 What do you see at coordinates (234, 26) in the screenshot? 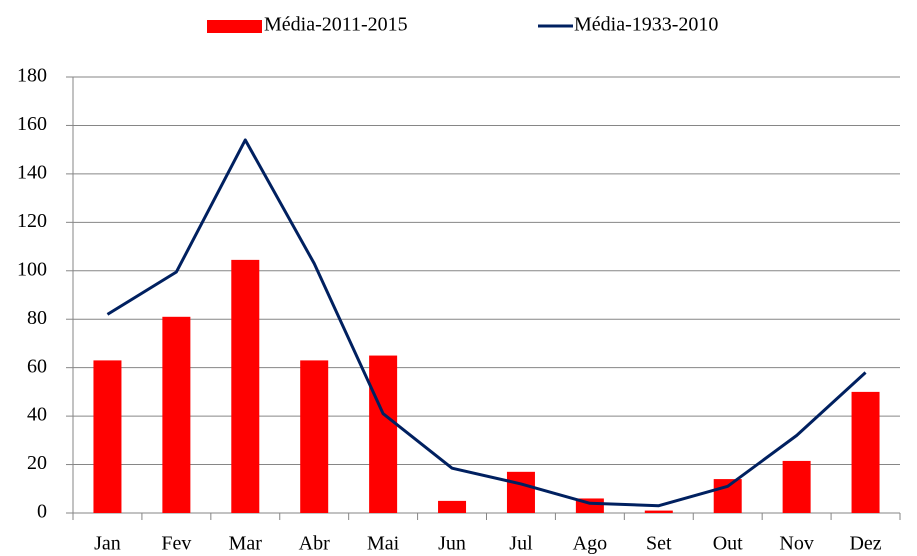
I see `legend-swatch` at bounding box center [234, 26].